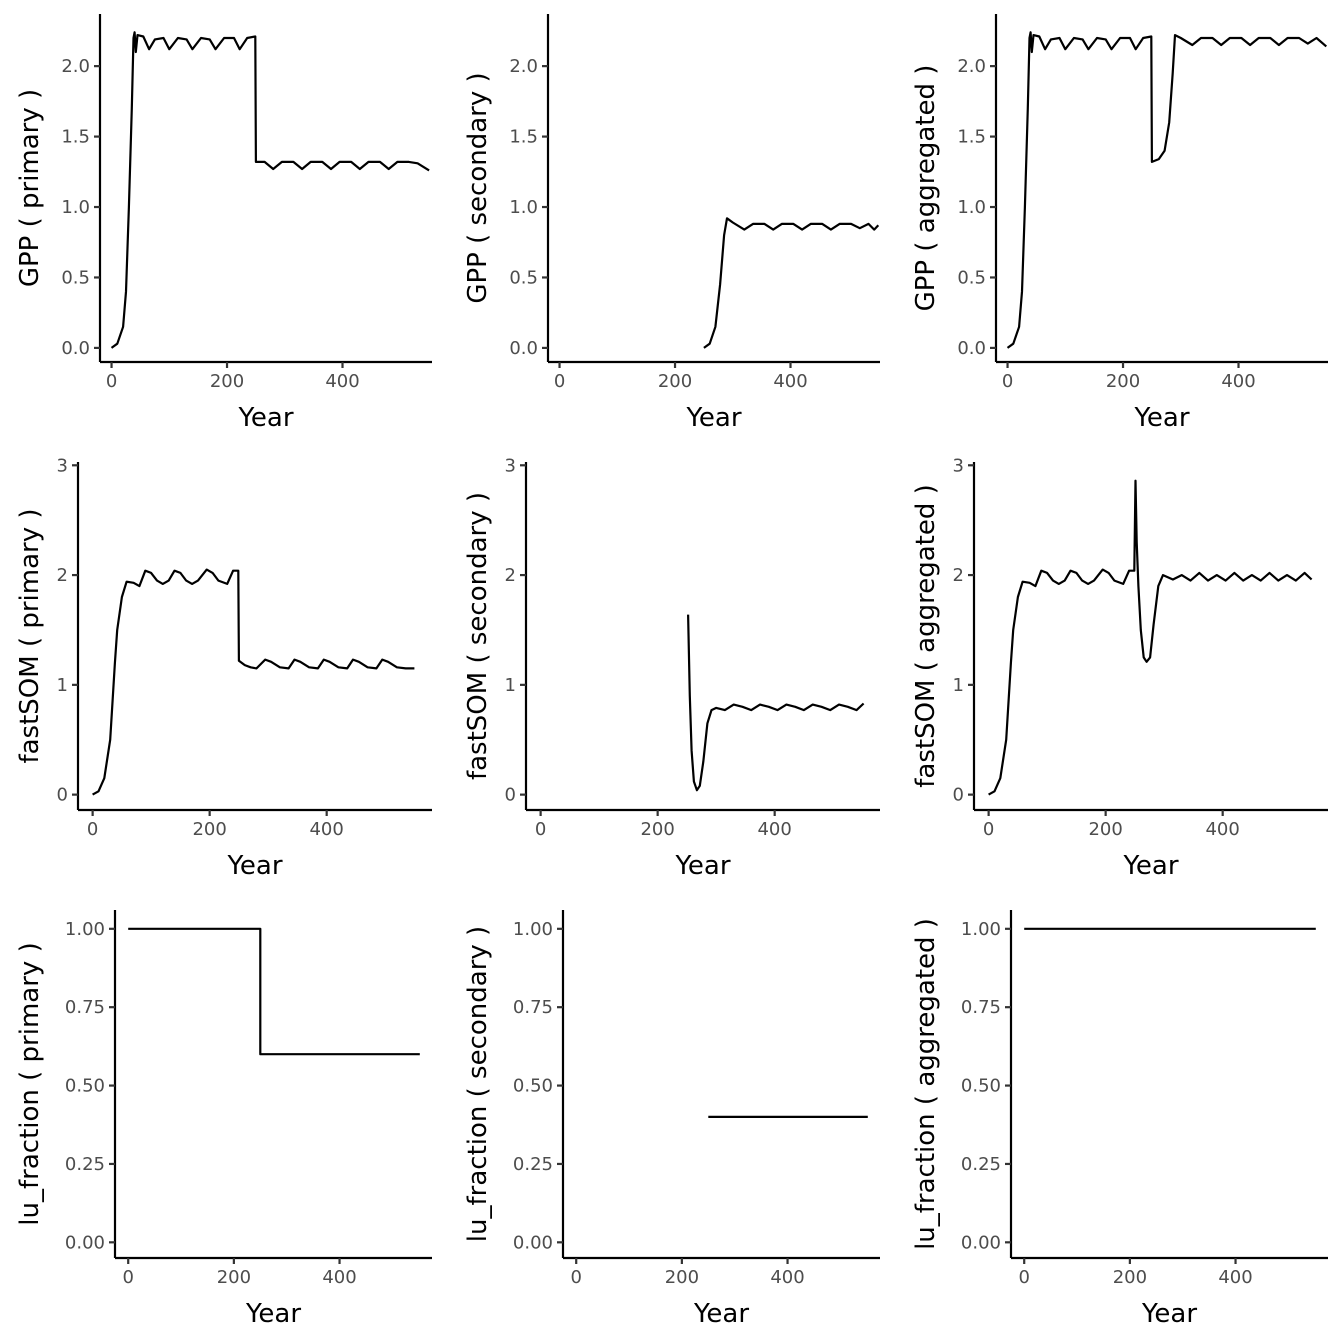 Image resolution: width=1344 pixels, height=1344 pixels. I want to click on y-axis-label: lu_fraction ( secondary ), so click(478, 1084).